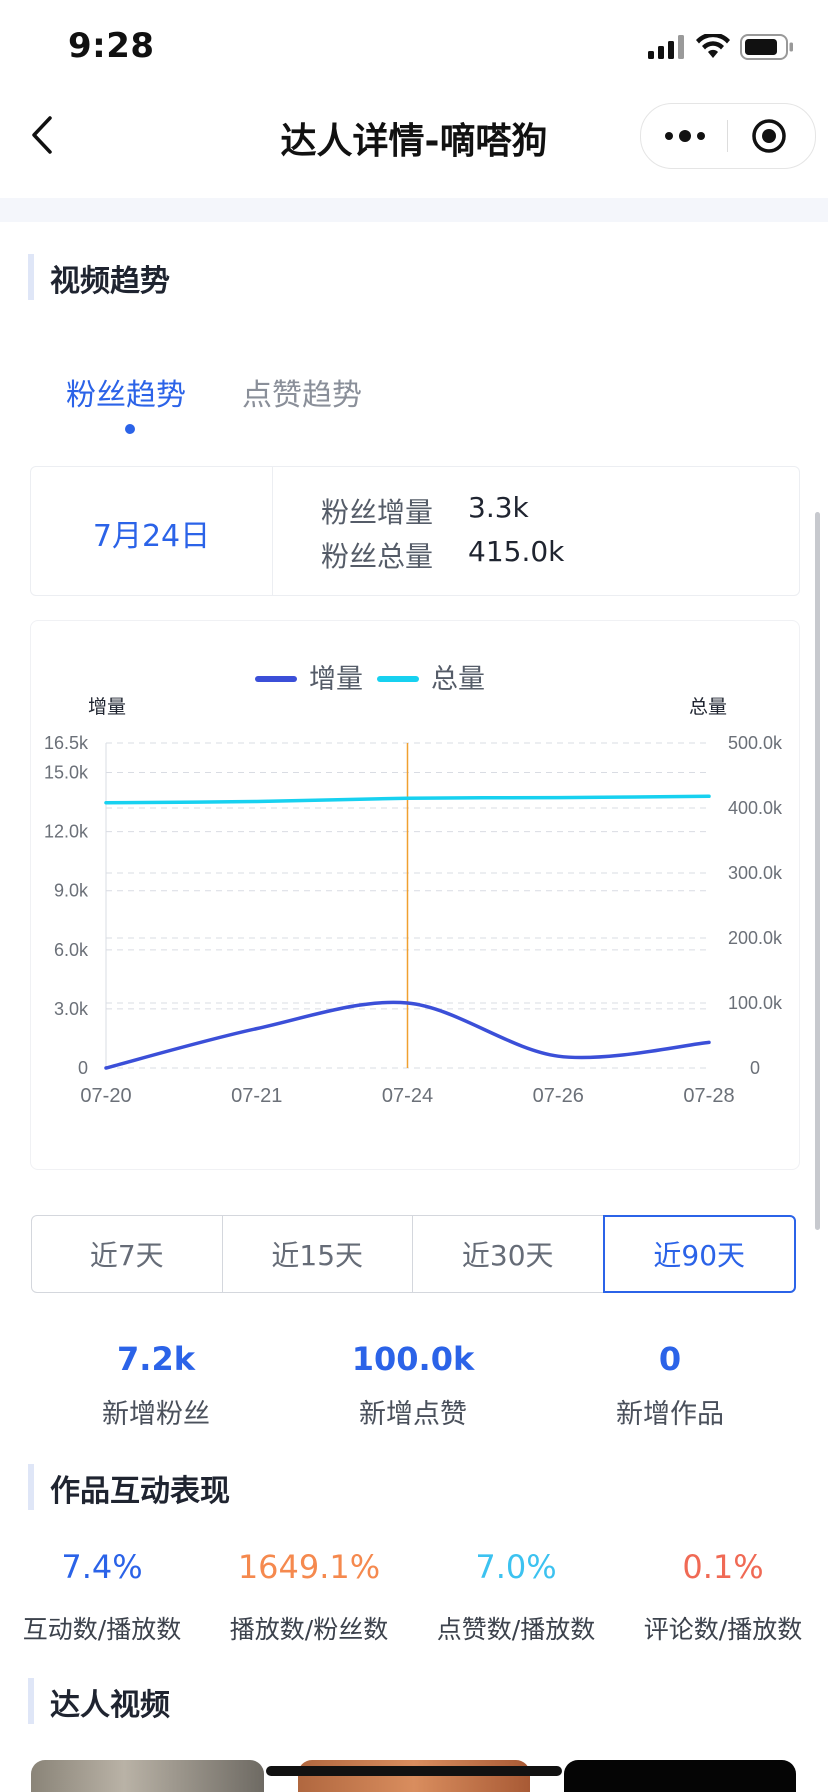  I want to click on header-band, so click(414, 210).